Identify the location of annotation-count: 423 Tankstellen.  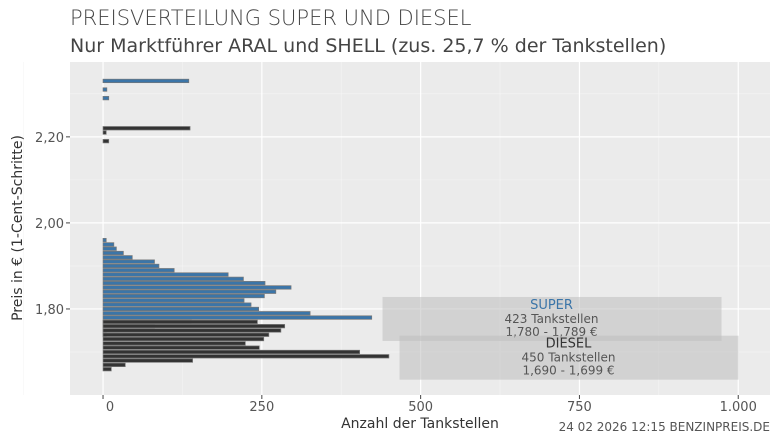
(552, 319).